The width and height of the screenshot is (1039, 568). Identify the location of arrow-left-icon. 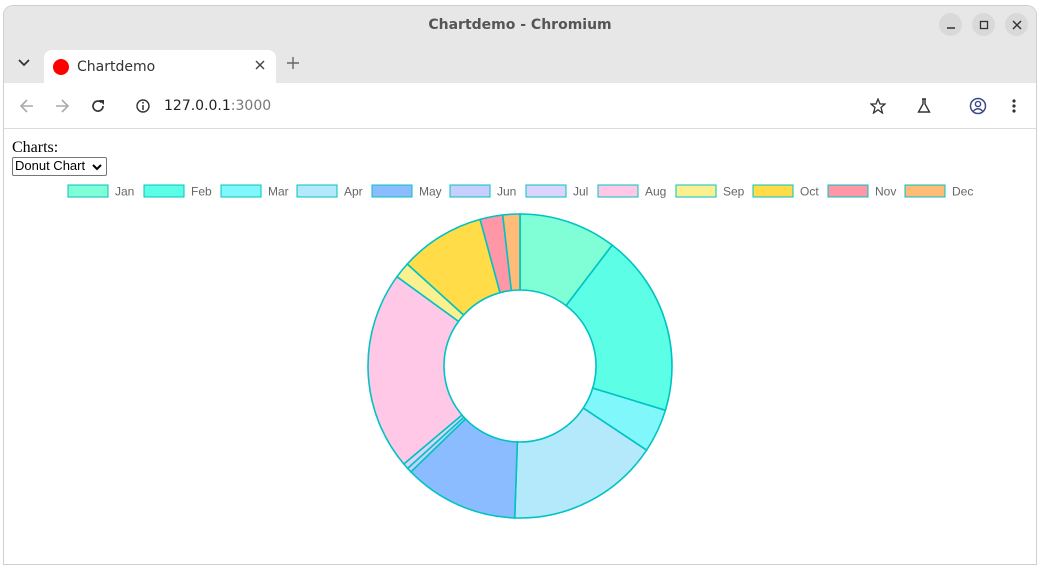
(26, 106).